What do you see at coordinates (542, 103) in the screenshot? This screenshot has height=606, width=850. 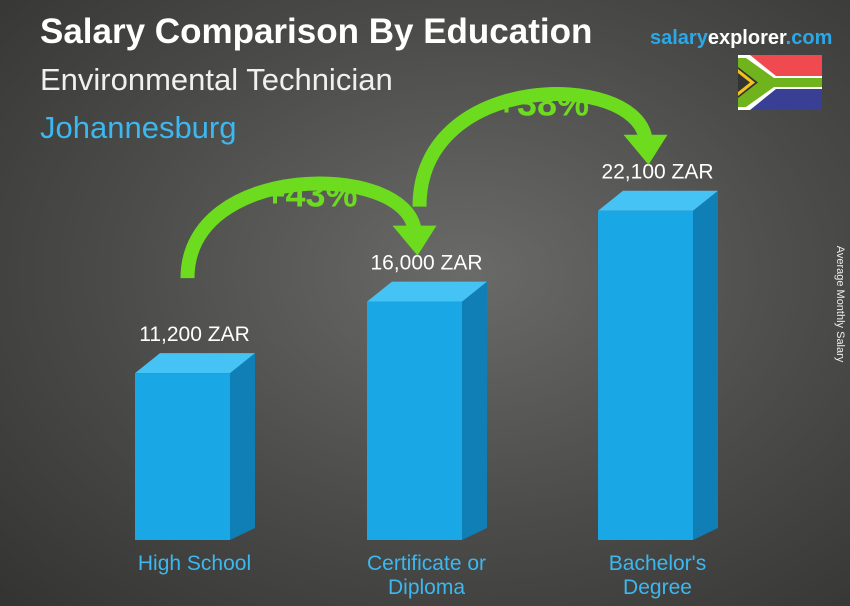 I see `change-label: +38%` at bounding box center [542, 103].